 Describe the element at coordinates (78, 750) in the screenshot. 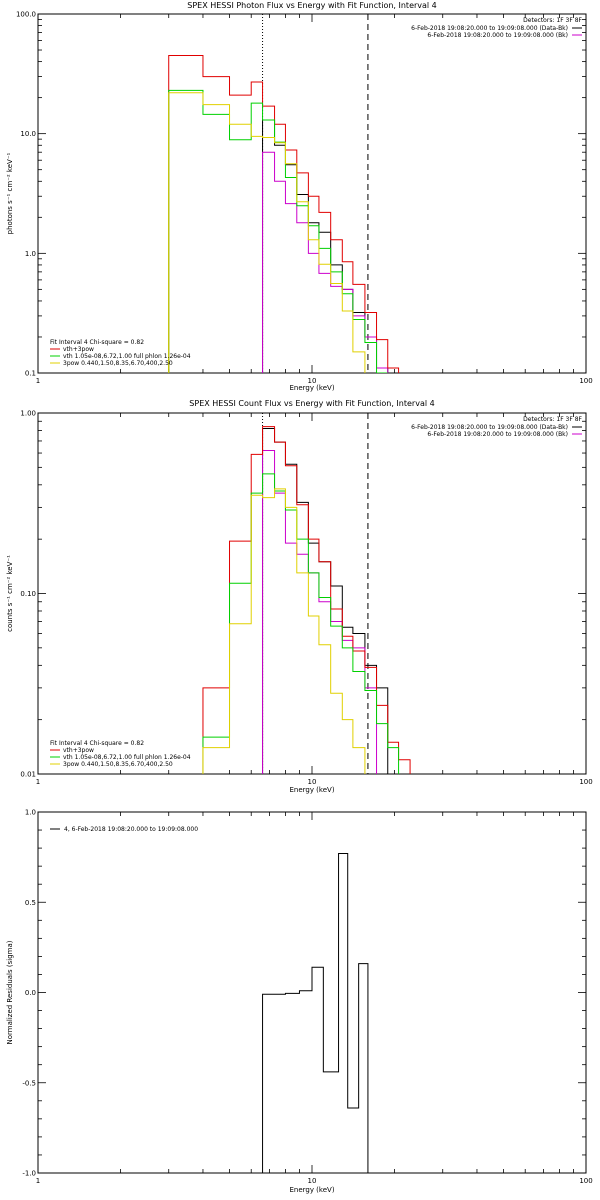

I see `panel2-legend-bl-label: vth+3pow` at that location.